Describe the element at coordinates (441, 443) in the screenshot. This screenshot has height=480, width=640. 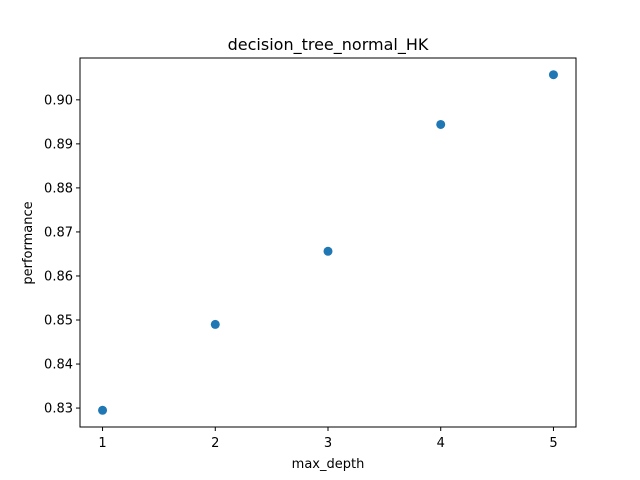
I see `x-tick-label: 4` at that location.